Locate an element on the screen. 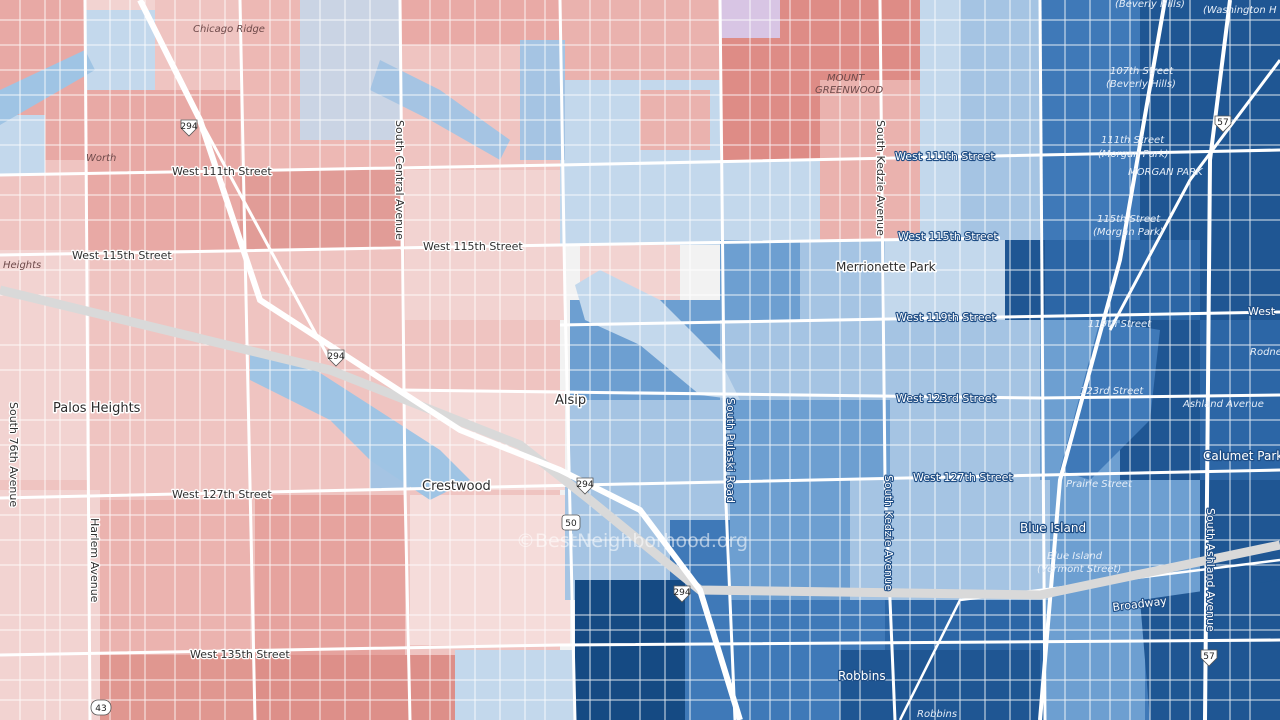 The width and height of the screenshot is (1280, 720). city-label-robbins: Robbins is located at coordinates (862, 676).